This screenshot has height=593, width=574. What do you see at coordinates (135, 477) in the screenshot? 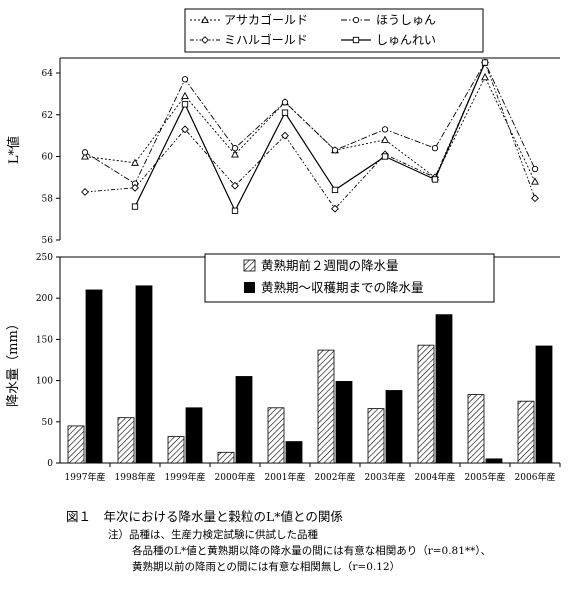
I see `bar-x-tick-label: 1998年産` at bounding box center [135, 477].